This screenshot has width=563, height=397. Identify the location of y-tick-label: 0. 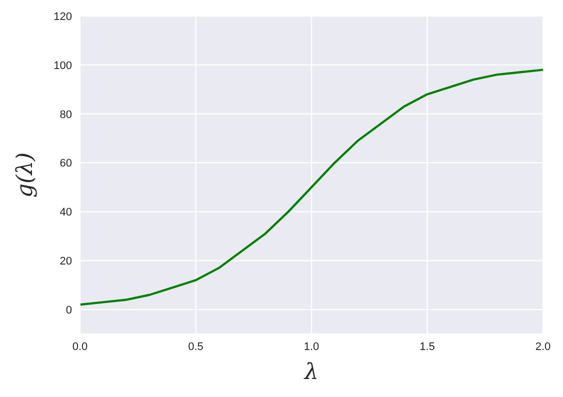
(69, 310).